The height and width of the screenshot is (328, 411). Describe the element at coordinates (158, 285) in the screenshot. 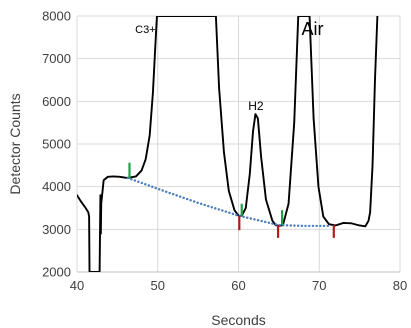

I see `x-tick-label: 50` at that location.